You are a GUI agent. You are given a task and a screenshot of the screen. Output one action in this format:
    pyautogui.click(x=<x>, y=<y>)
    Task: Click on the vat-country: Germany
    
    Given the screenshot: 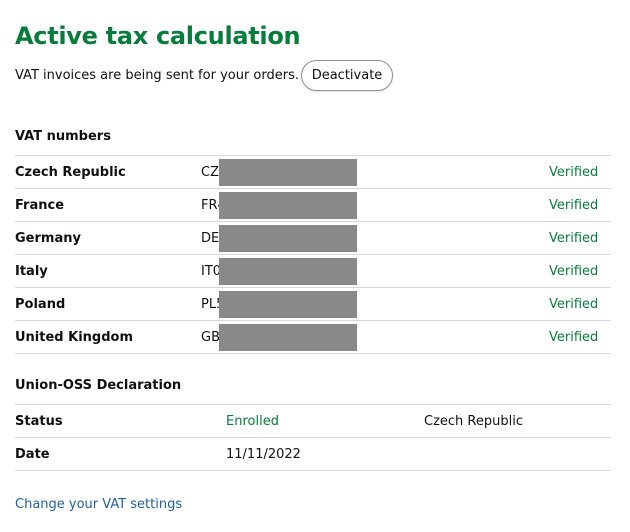 What is the action you would take?
    pyautogui.click(x=48, y=238)
    